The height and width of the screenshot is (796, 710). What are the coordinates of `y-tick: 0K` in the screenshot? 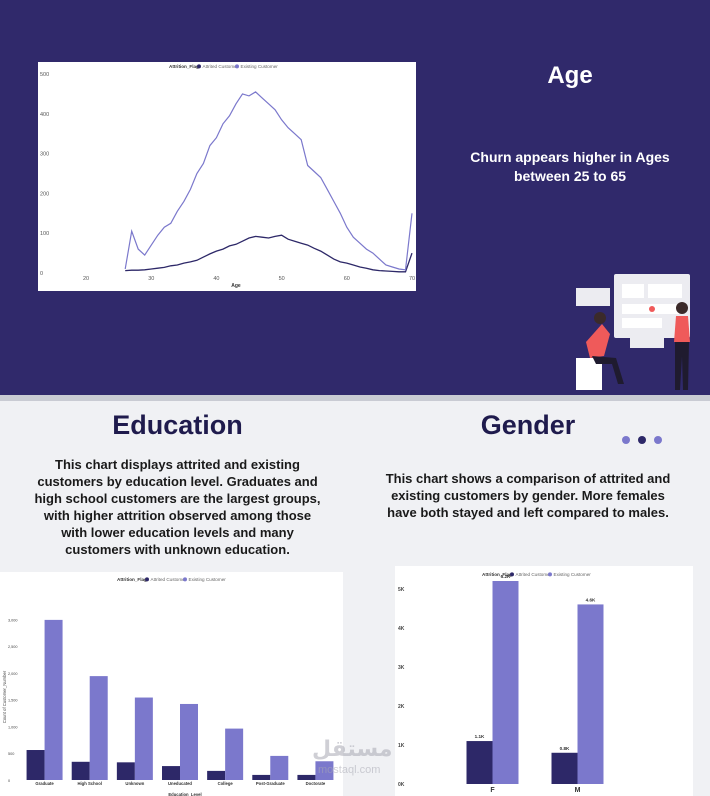 It's located at (401, 785).